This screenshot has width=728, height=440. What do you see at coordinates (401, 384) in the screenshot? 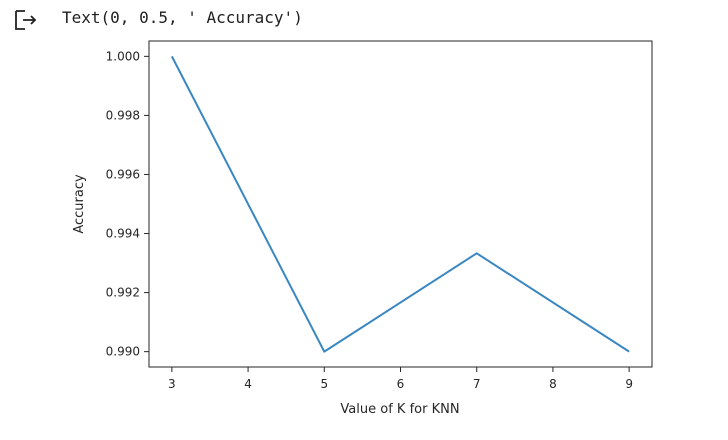
I see `x-tick-label: 6` at bounding box center [401, 384].